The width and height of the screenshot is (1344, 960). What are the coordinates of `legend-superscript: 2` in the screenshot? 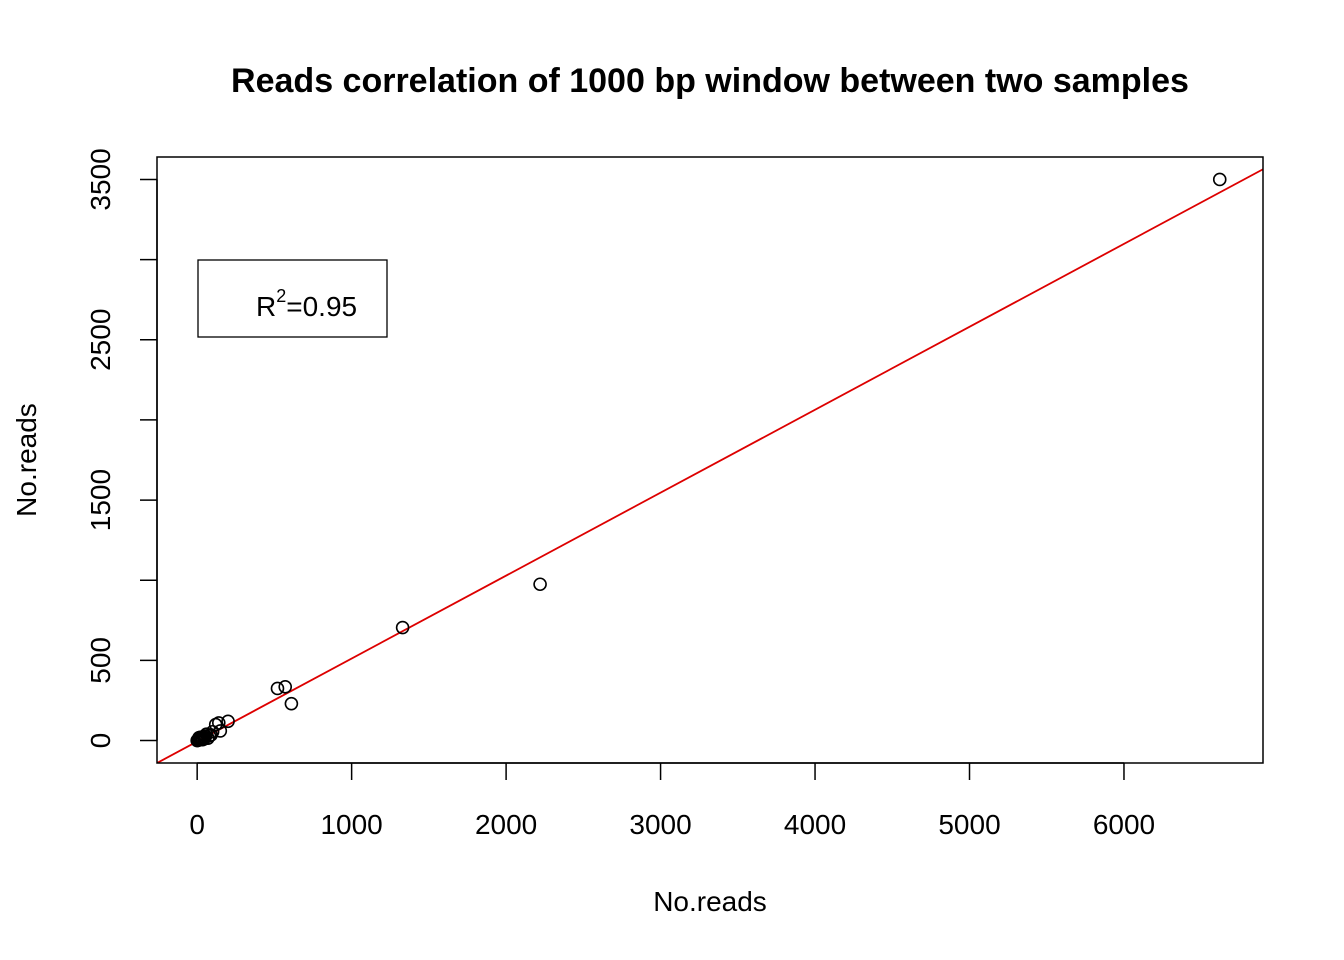 It's located at (281, 296).